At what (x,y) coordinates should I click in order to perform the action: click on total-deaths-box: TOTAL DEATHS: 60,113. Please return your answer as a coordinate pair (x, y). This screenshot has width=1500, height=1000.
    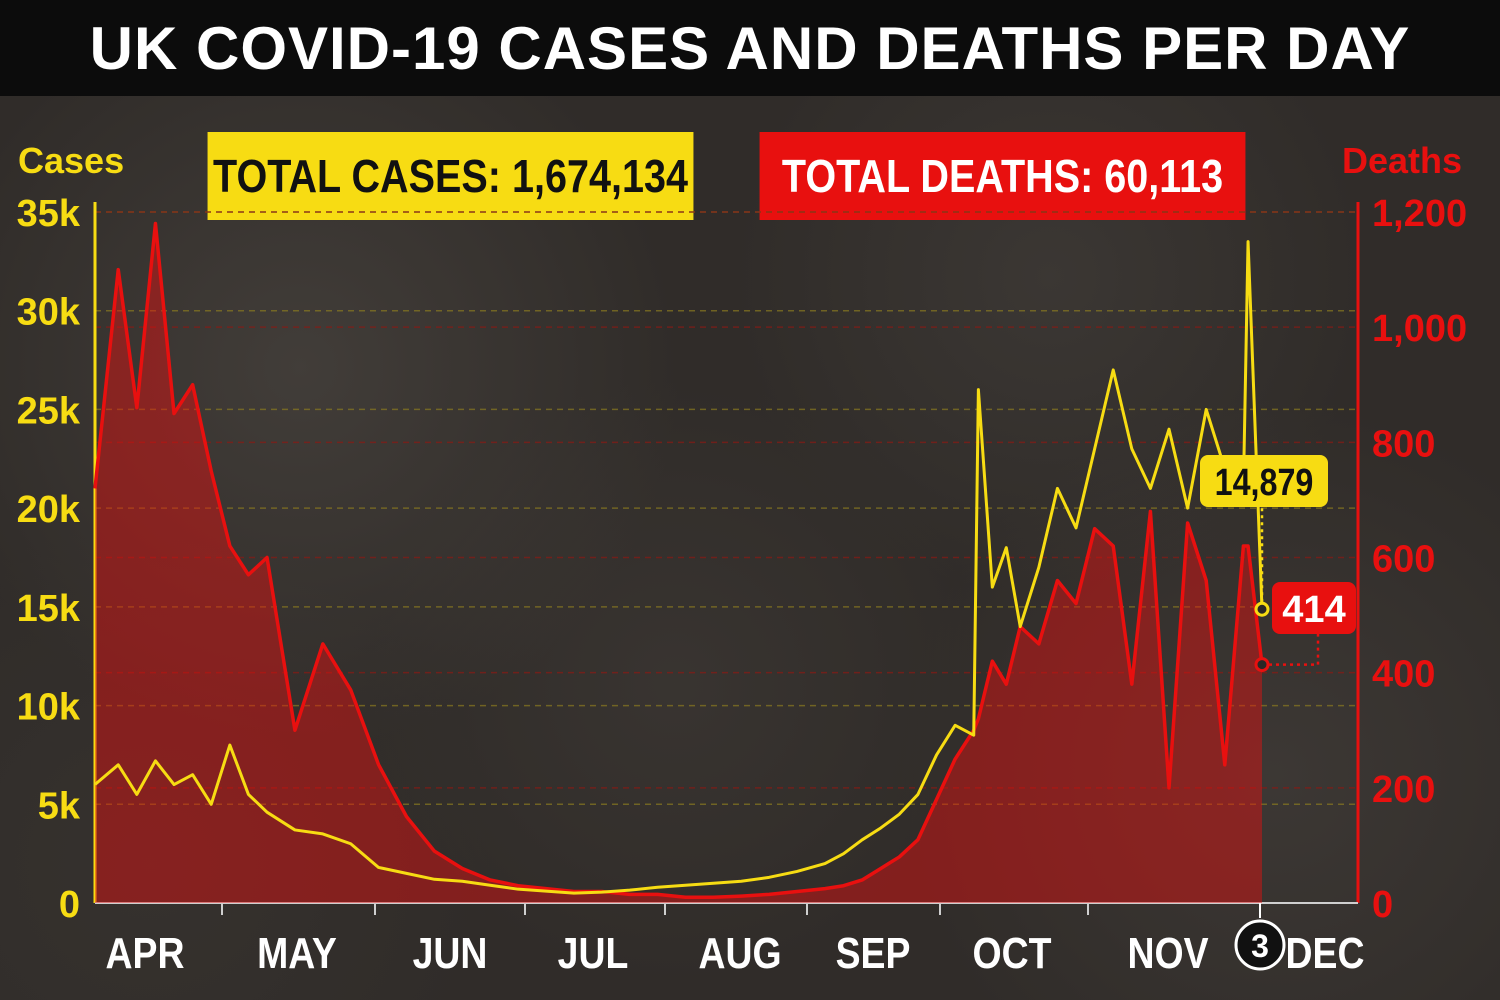
    Looking at the image, I should click on (1002, 176).